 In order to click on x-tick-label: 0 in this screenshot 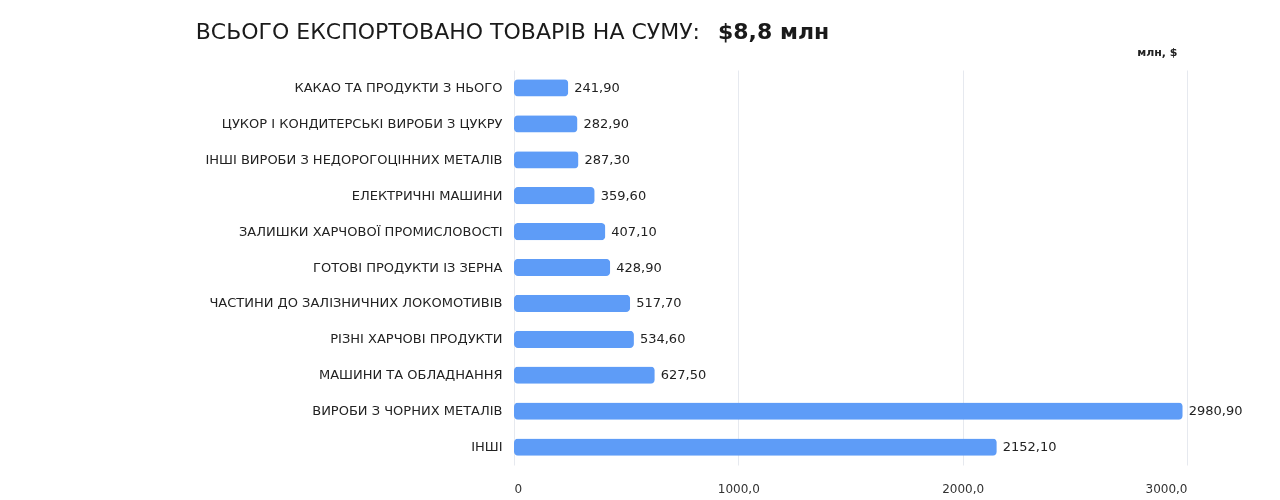, I will do `click(518, 488)`.